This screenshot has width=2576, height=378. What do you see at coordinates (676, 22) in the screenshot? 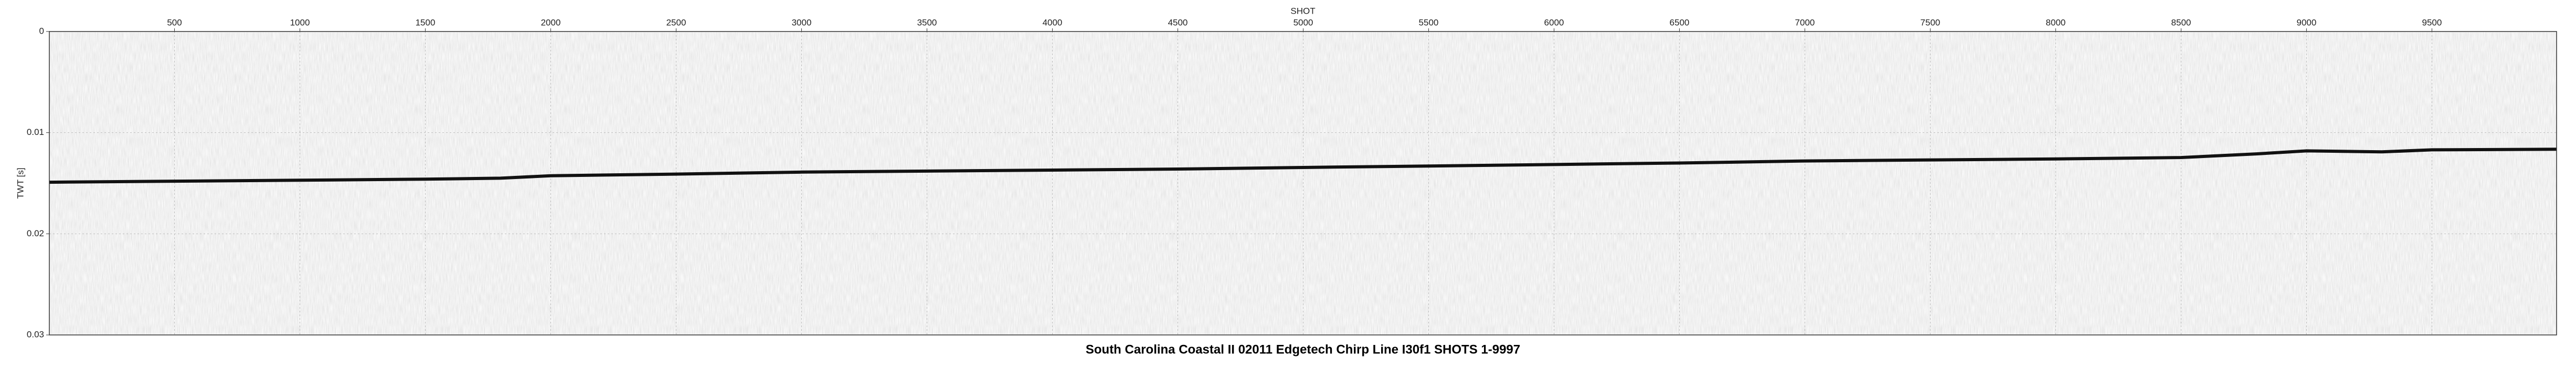
I see `x-tick-label: 2500` at bounding box center [676, 22].